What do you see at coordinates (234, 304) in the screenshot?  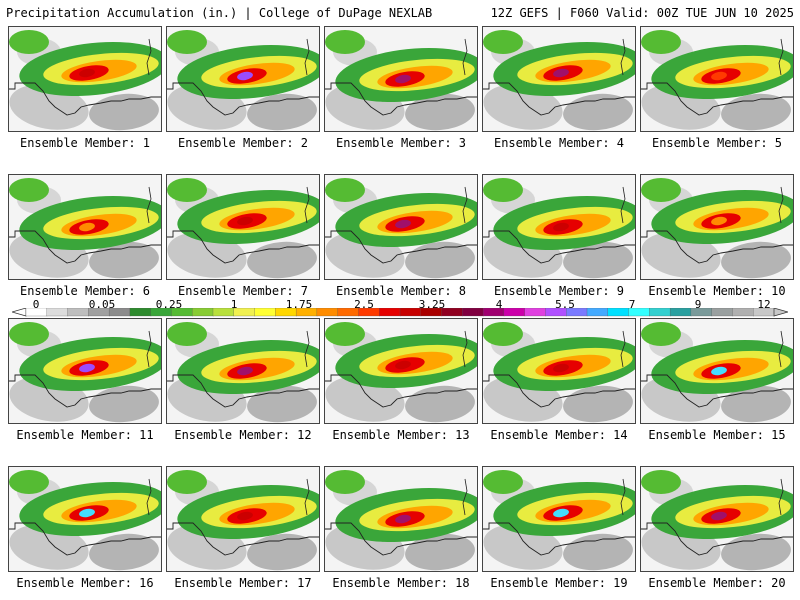 I see `colorbar-tick-label: 1` at bounding box center [234, 304].